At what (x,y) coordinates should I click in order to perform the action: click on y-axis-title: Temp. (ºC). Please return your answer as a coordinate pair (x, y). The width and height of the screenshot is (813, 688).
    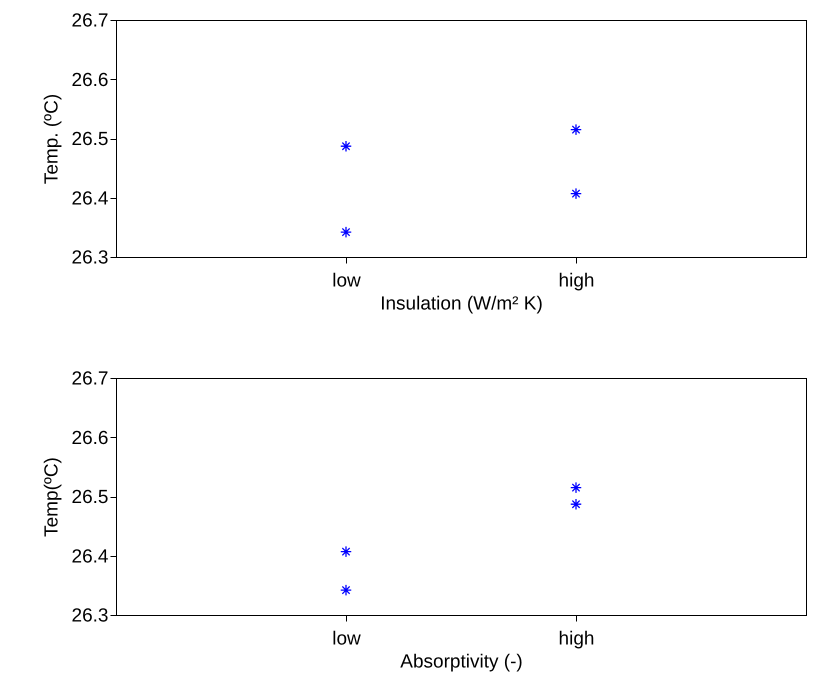
    Looking at the image, I should click on (52, 139).